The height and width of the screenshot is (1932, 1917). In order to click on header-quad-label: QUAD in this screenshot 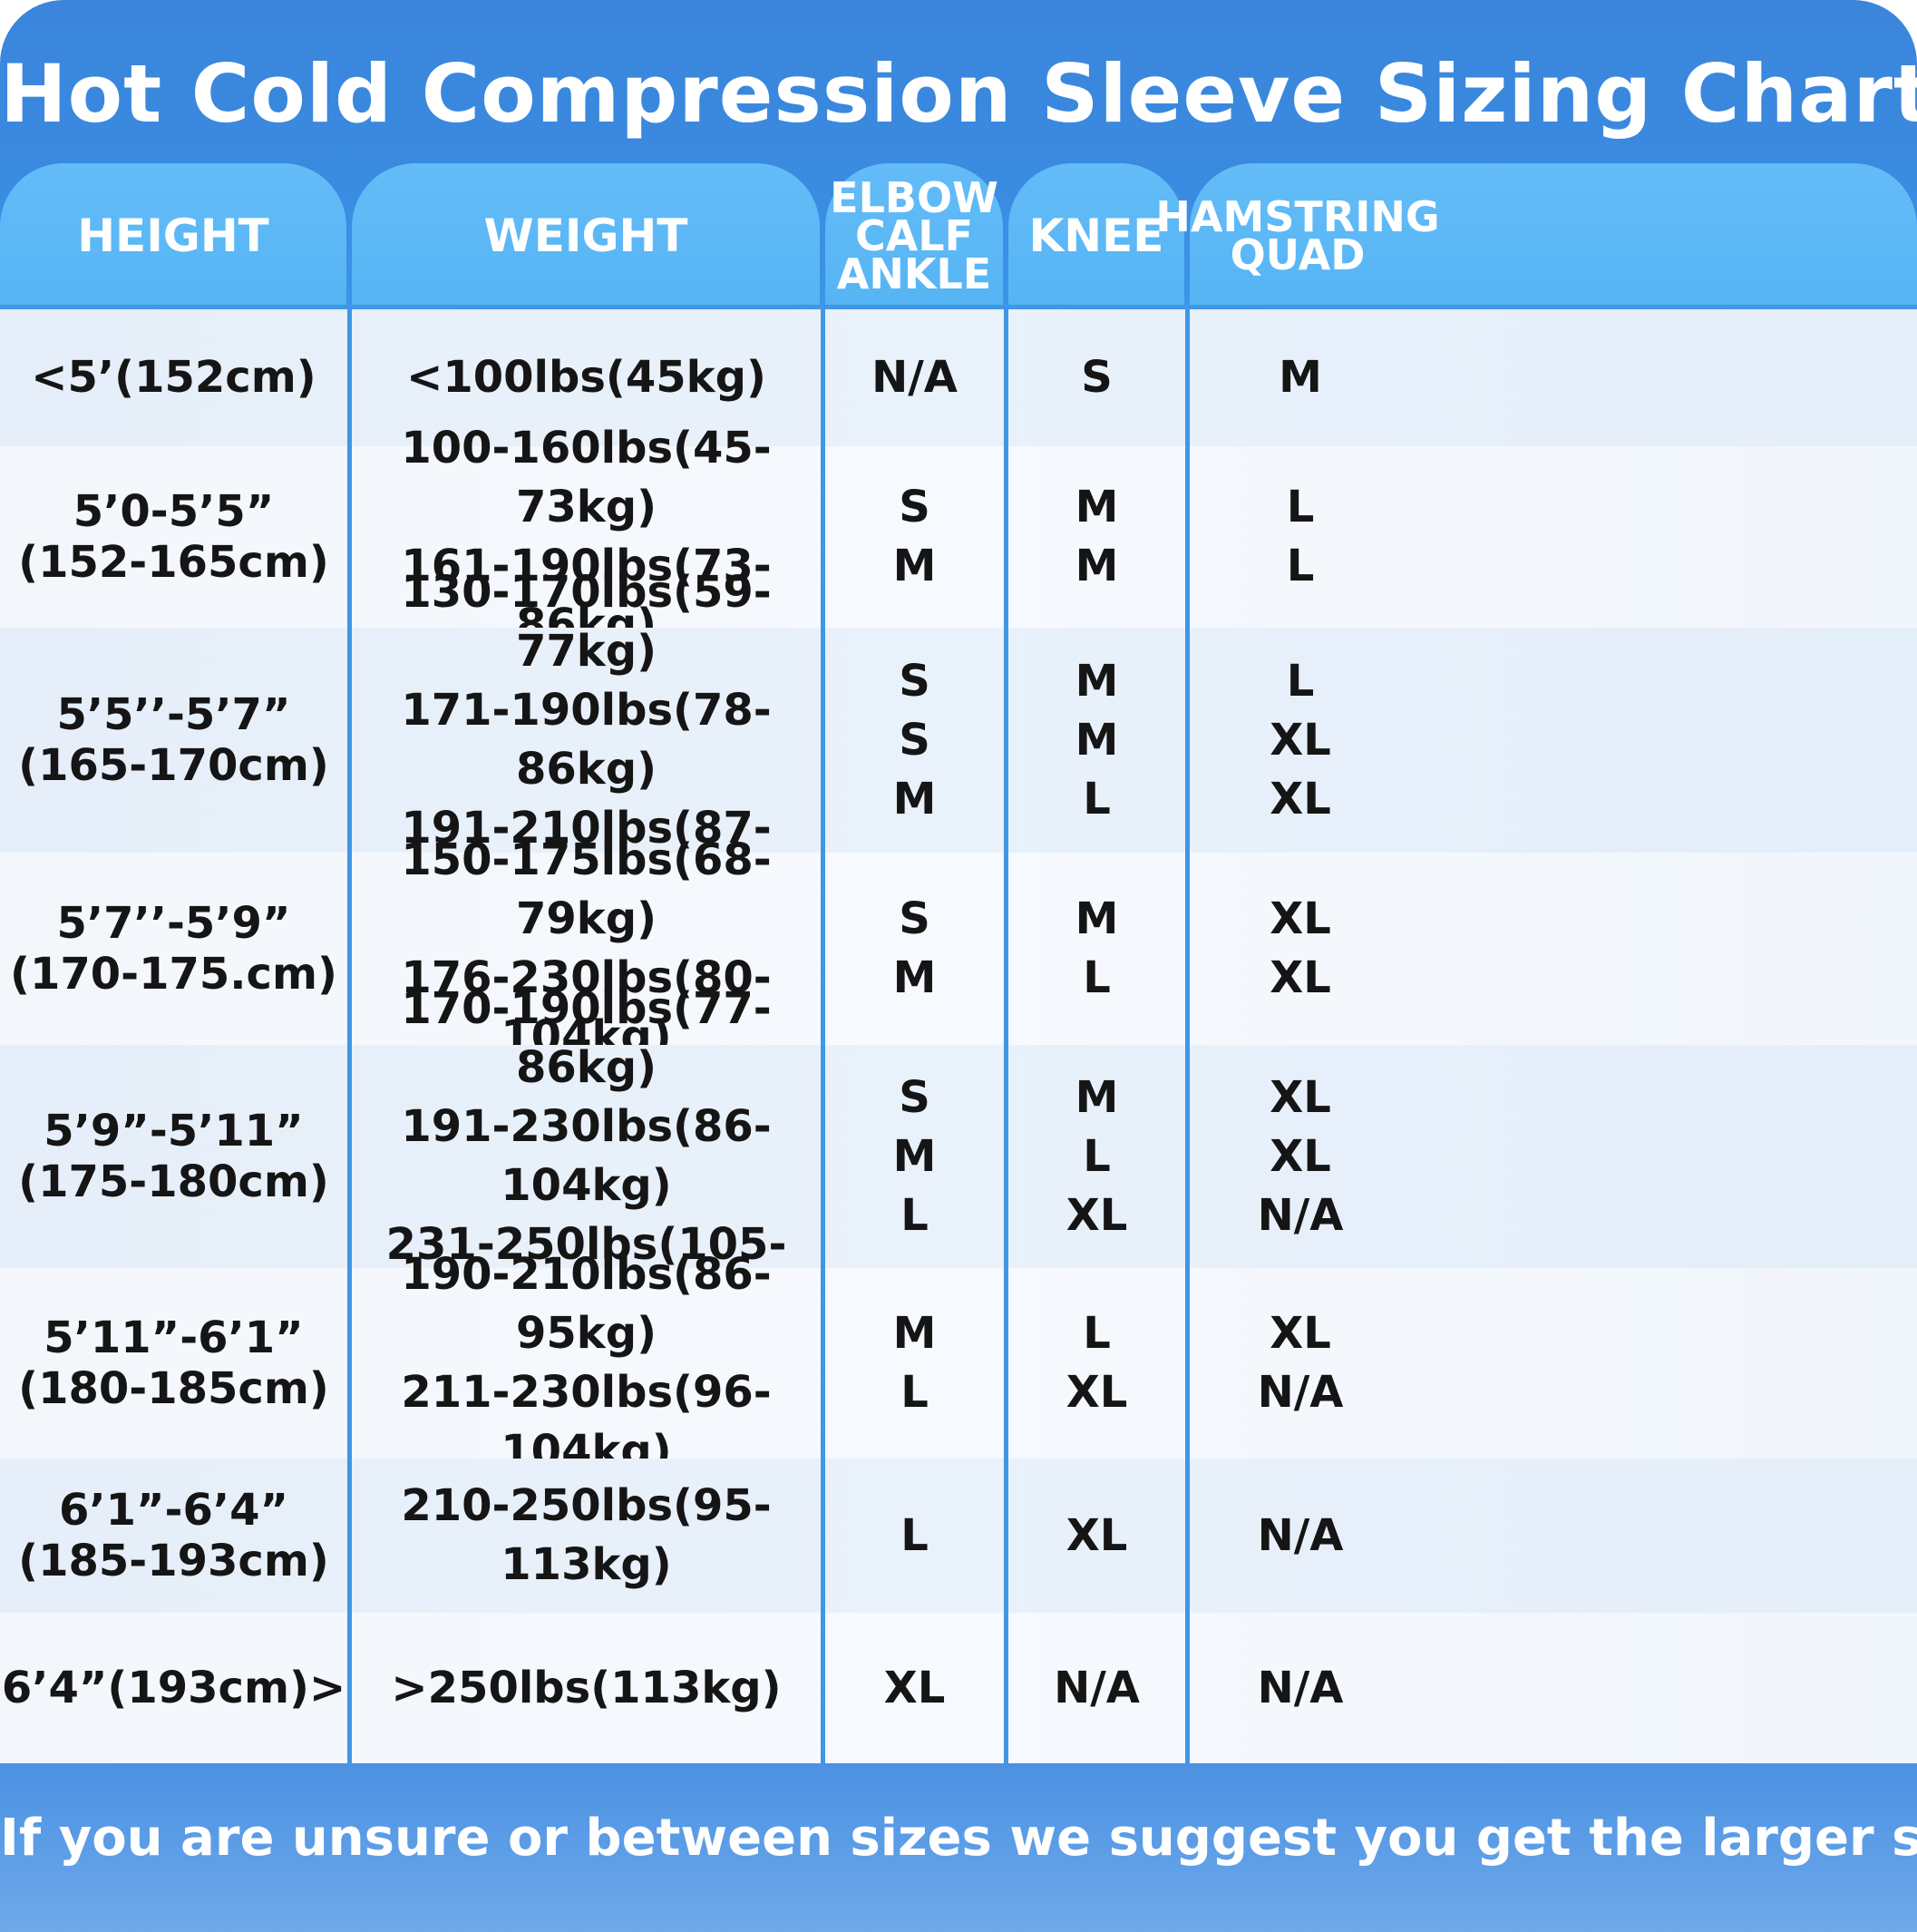, I will do `click(1298, 254)`.